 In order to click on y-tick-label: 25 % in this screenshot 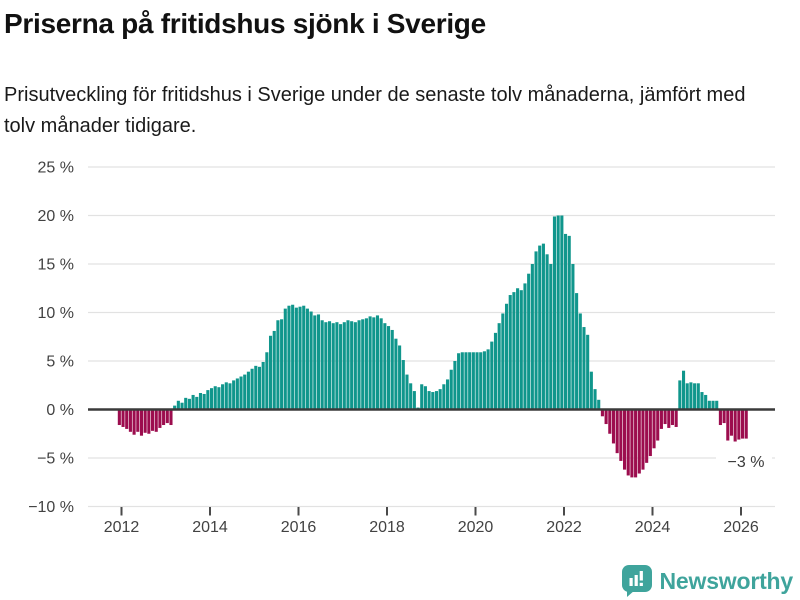, I will do `click(56, 168)`.